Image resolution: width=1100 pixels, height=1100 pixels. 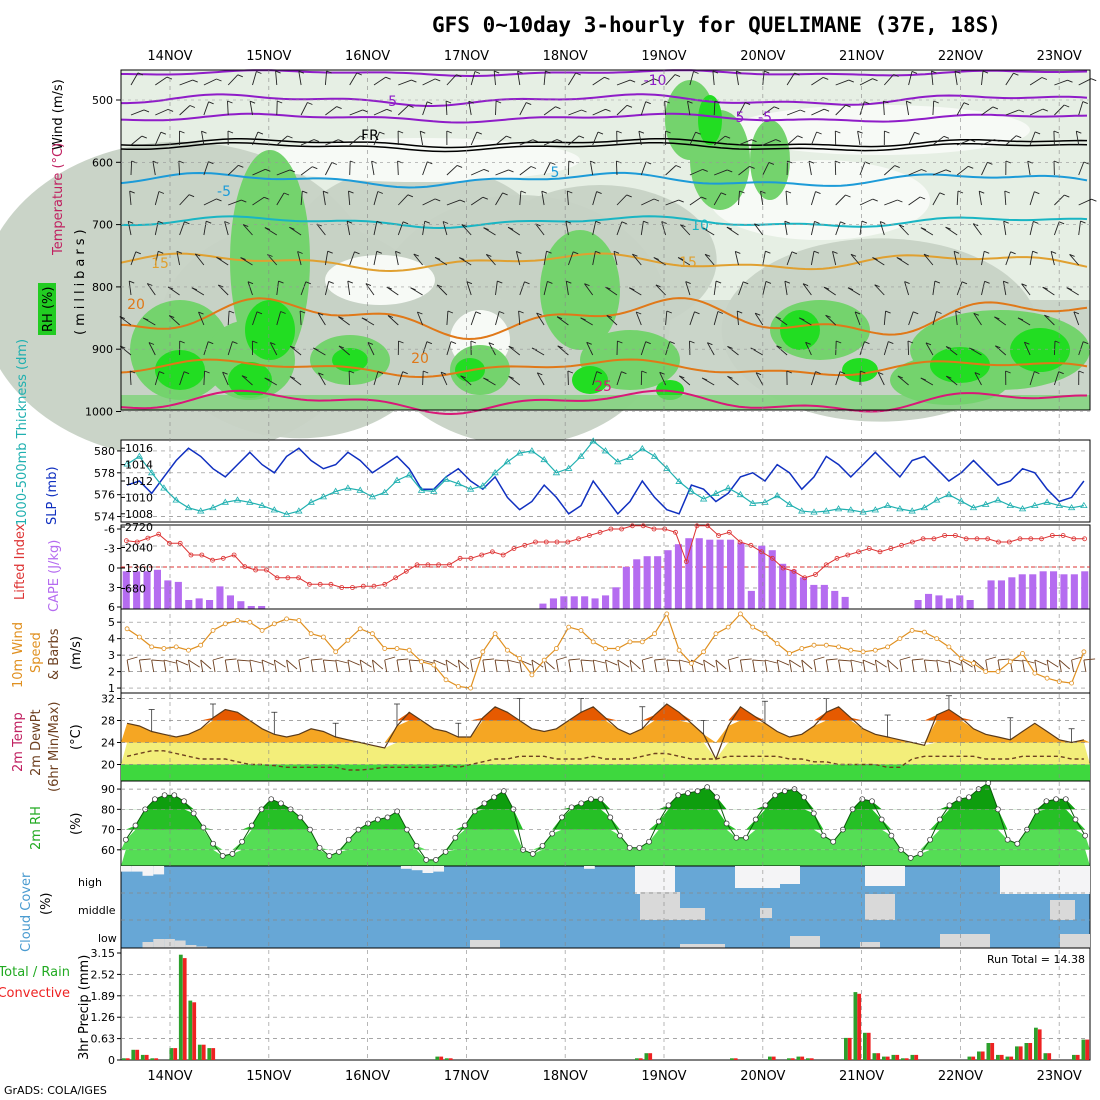 I want to click on contour-20-b, so click(x=604, y=368).